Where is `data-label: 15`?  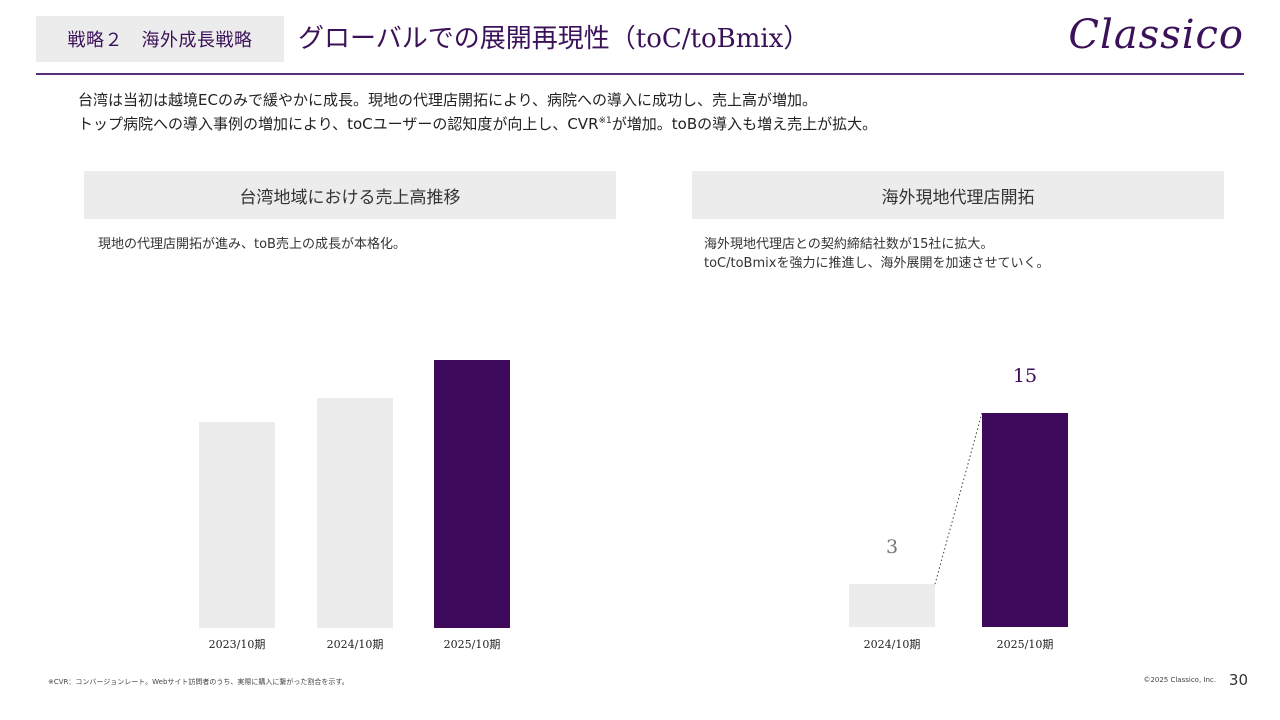
data-label: 15 is located at coordinates (1025, 375).